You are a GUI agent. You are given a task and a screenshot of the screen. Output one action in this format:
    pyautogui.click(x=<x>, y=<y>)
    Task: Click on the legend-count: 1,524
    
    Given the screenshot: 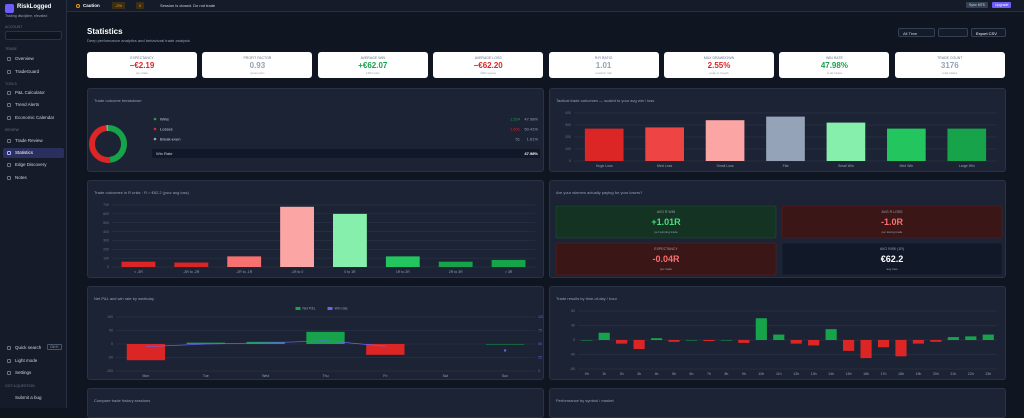 What is the action you would take?
    pyautogui.click(x=515, y=119)
    